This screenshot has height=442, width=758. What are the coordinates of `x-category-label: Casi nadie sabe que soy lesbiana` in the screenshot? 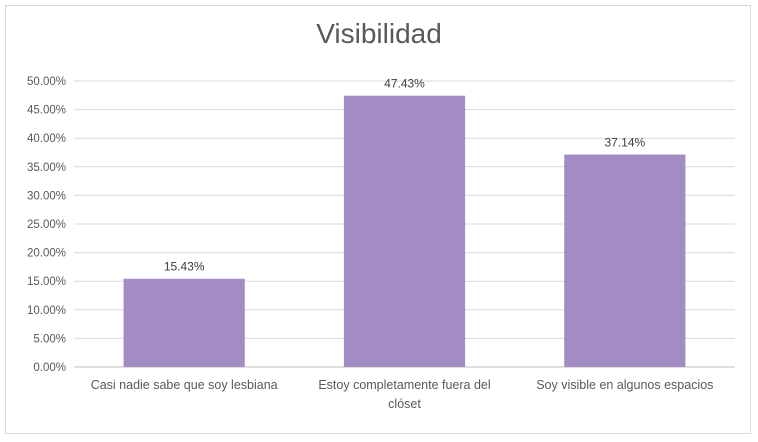 It's located at (184, 385).